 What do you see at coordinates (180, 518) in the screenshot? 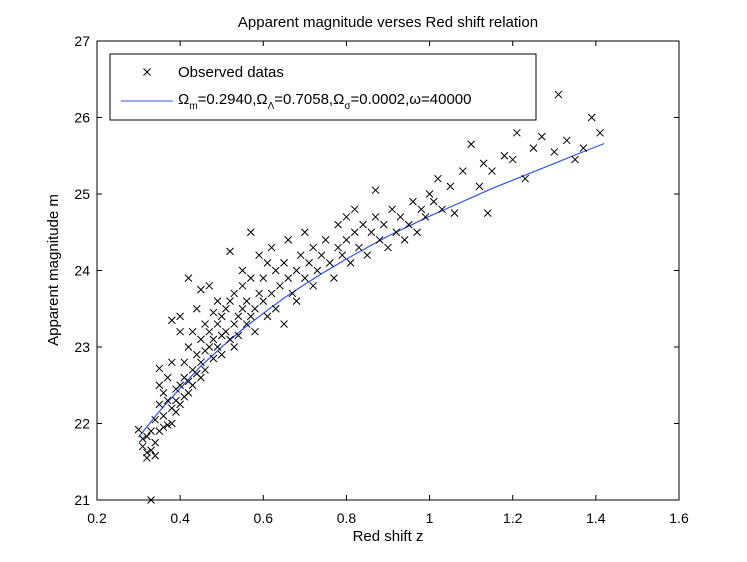
I see `x-tick-label: 0.4` at bounding box center [180, 518].